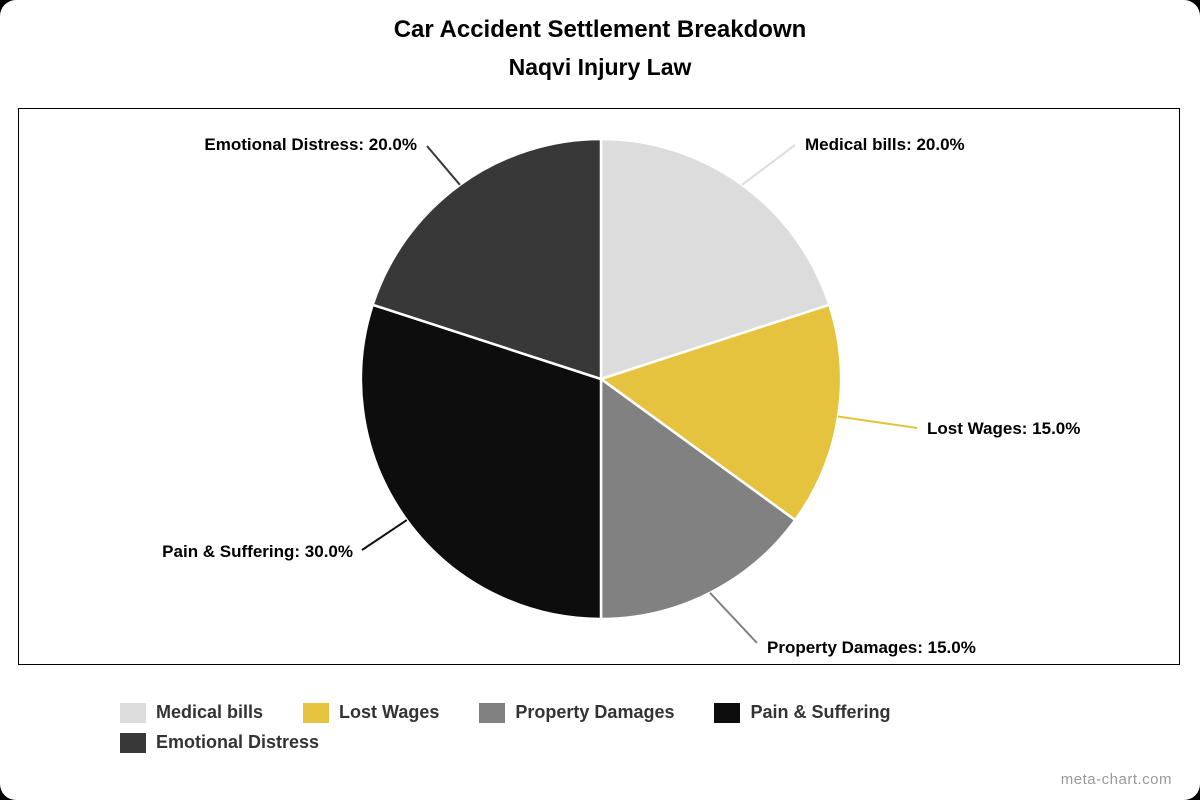 This screenshot has height=800, width=1200. What do you see at coordinates (238, 742) in the screenshot?
I see `legend-label: Emotional Distress` at bounding box center [238, 742].